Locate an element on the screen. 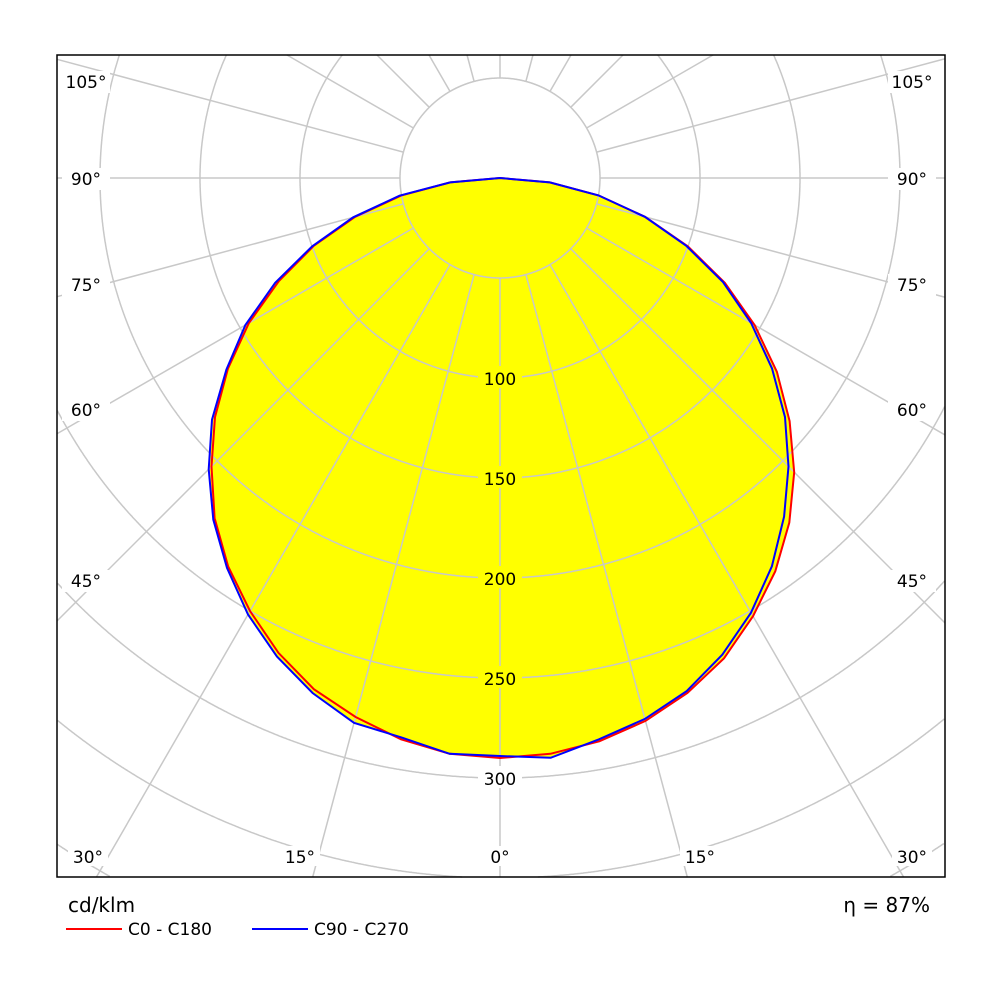 The width and height of the screenshot is (1000, 1000). angle-label-right: 90° is located at coordinates (912, 180).